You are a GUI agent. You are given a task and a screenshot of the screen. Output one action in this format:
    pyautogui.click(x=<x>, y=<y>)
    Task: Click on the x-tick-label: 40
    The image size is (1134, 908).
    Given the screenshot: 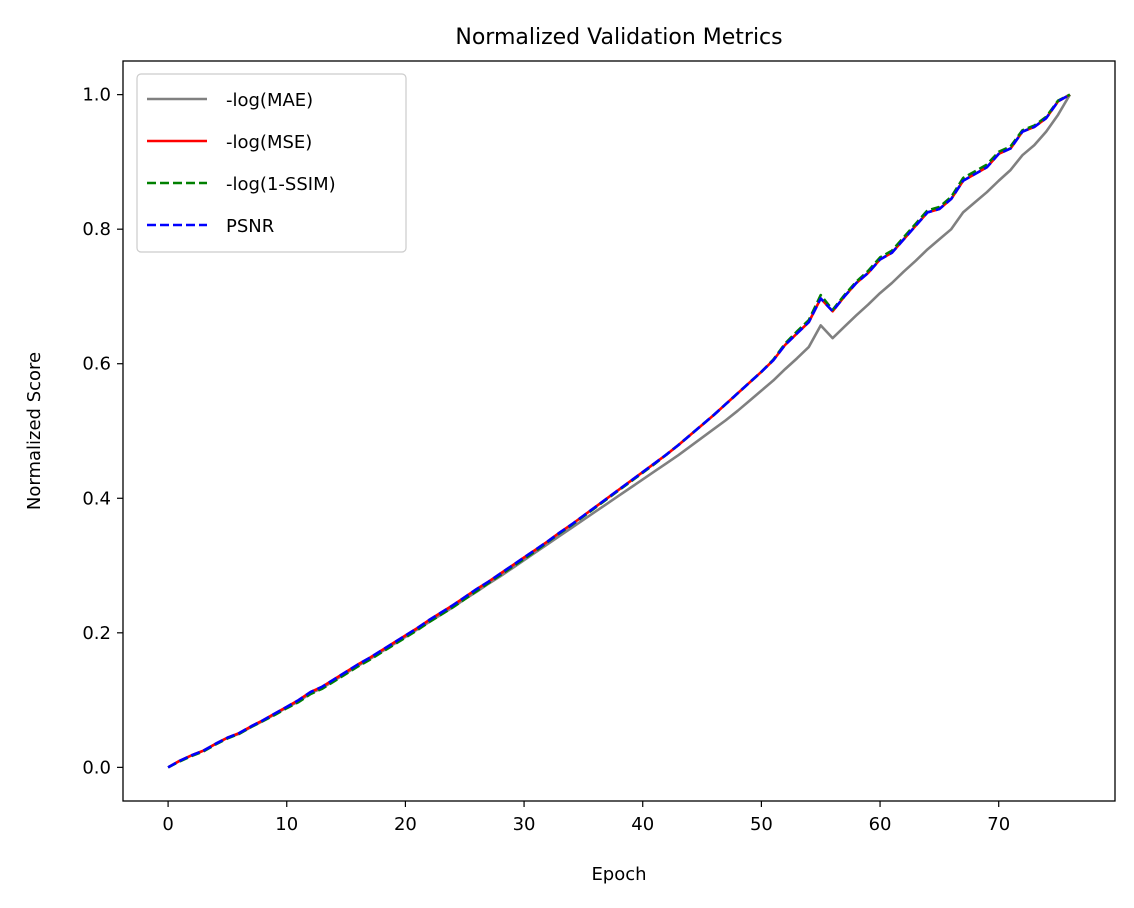 What is the action you would take?
    pyautogui.click(x=642, y=824)
    